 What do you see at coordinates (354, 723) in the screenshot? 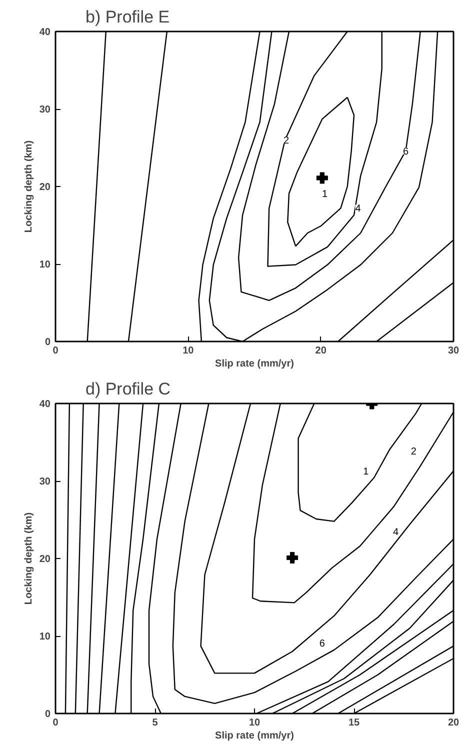
I see `x-tick-label: 15` at bounding box center [354, 723].